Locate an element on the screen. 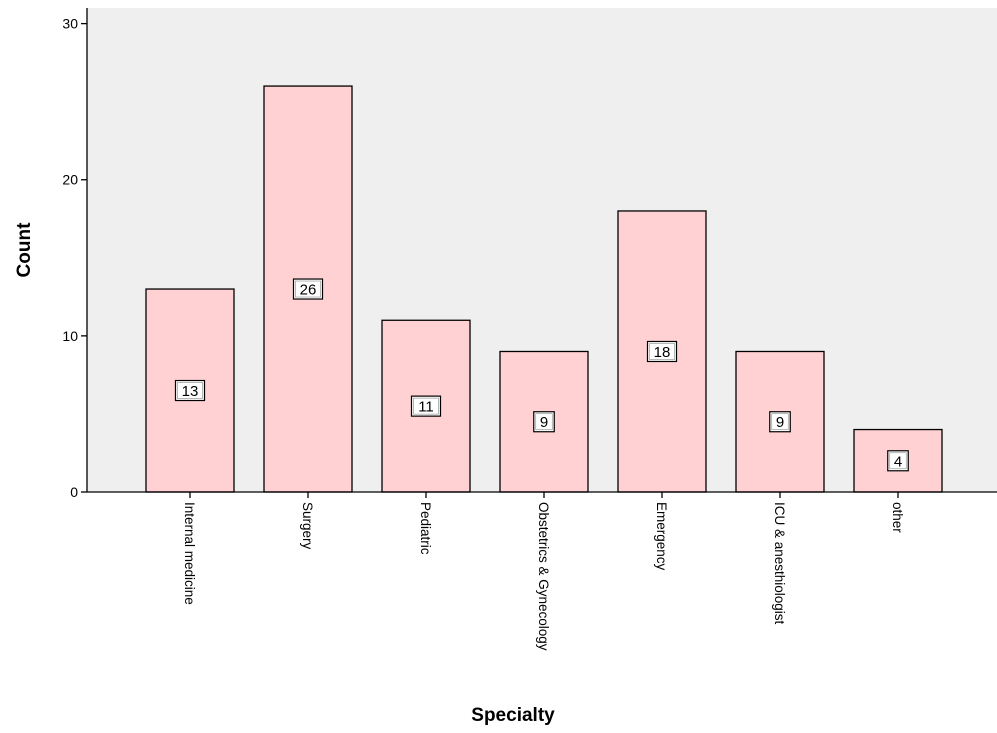 This screenshot has height=733, width=997. data-label: 18 is located at coordinates (662, 351).